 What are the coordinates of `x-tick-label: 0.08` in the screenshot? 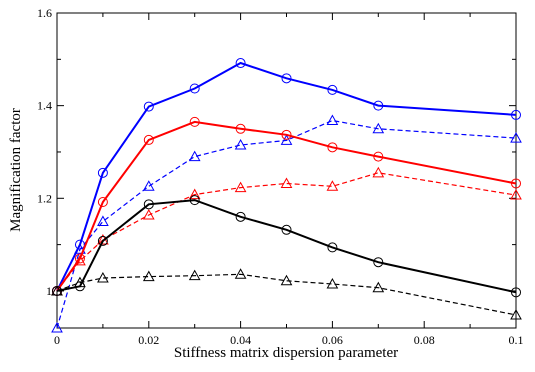 It's located at (424, 340).